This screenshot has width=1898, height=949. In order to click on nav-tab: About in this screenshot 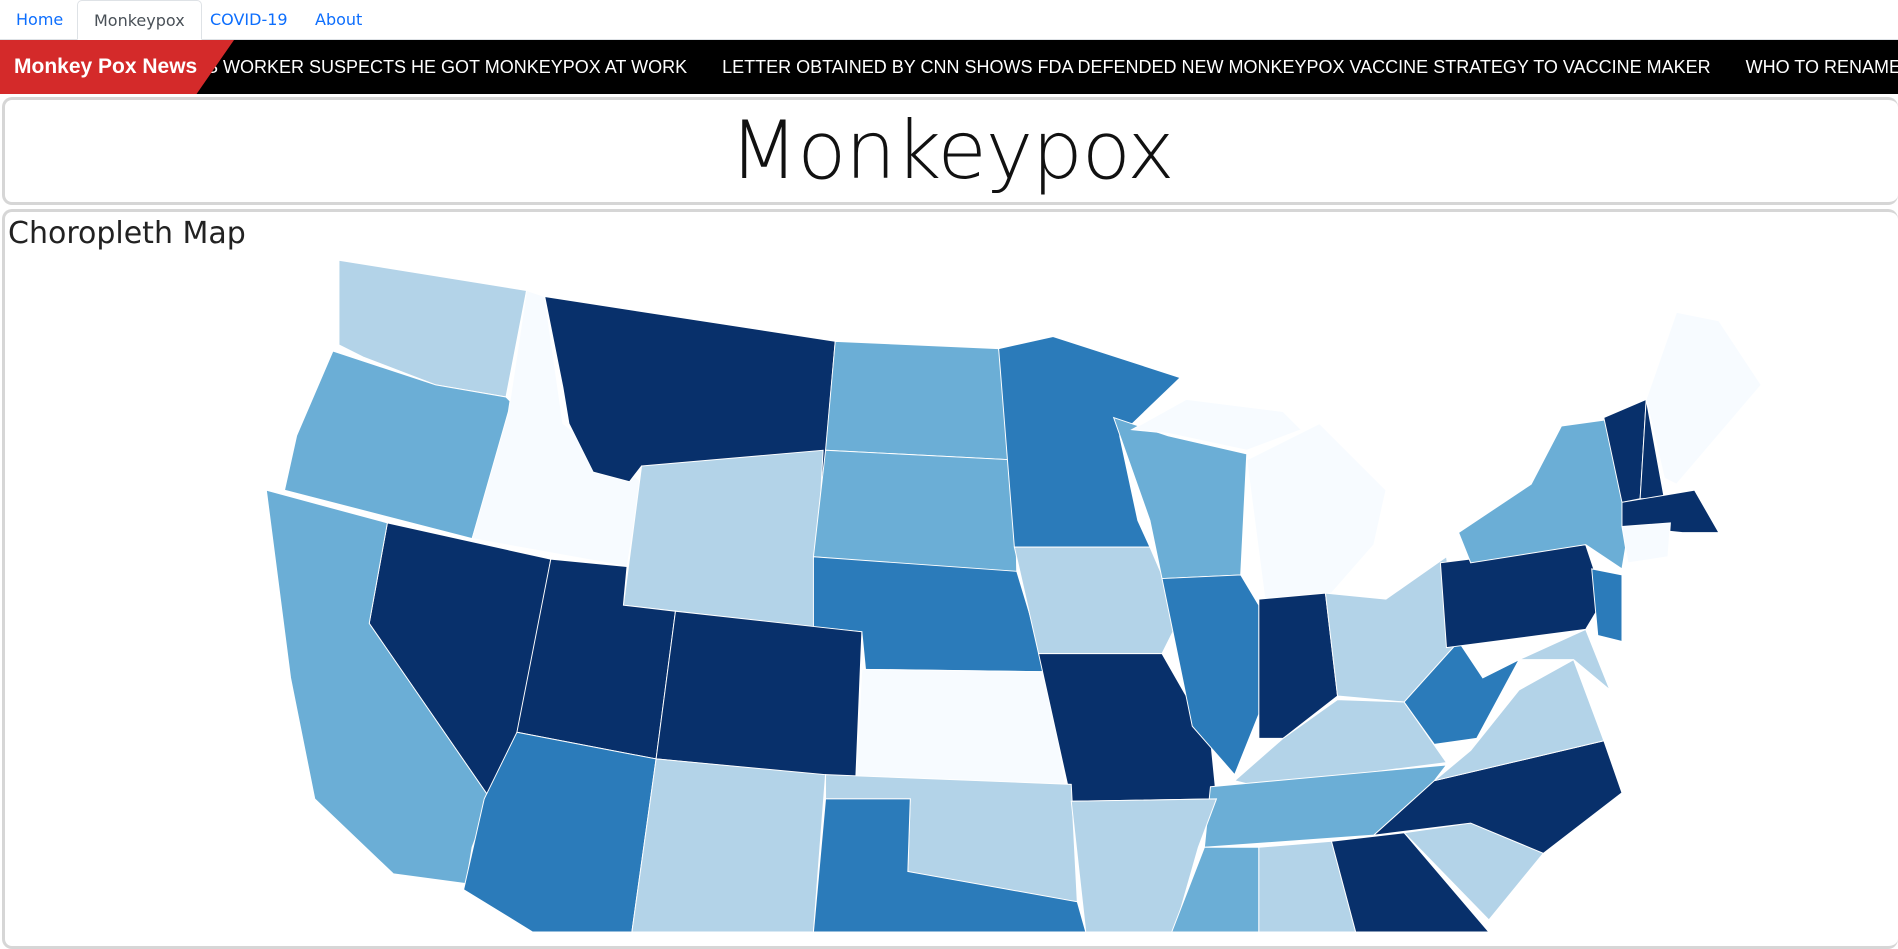, I will do `click(339, 19)`.